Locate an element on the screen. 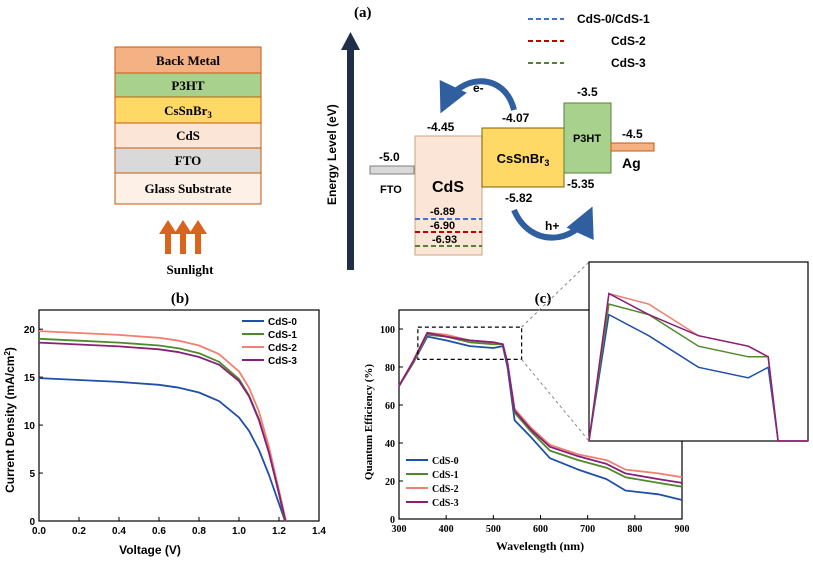 Image resolution: width=813 pixels, height=561 pixels. cds-vb-level-cds3: -6.93 is located at coordinates (444, 240).